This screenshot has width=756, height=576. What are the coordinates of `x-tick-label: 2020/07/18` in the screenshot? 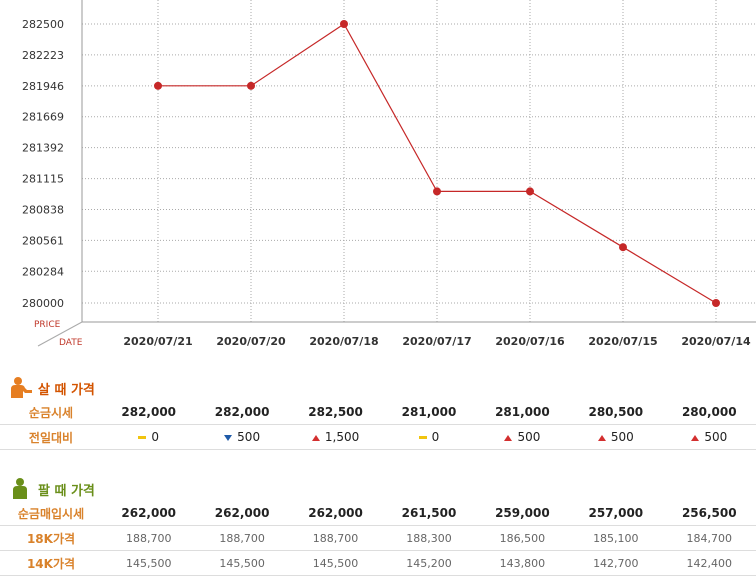 It's located at (343, 341).